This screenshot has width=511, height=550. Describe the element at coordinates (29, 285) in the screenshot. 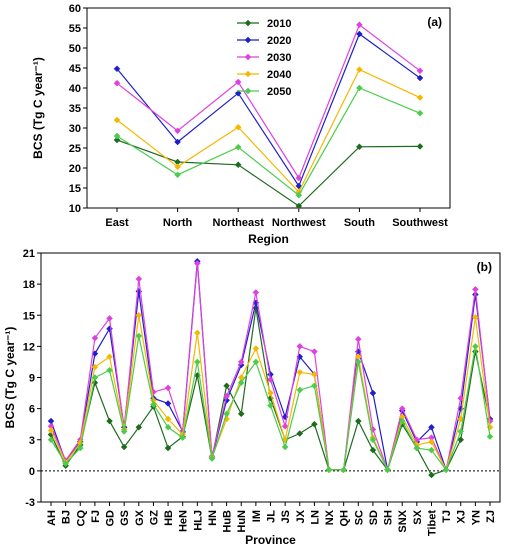

I see `y-tick-label: 18` at that location.